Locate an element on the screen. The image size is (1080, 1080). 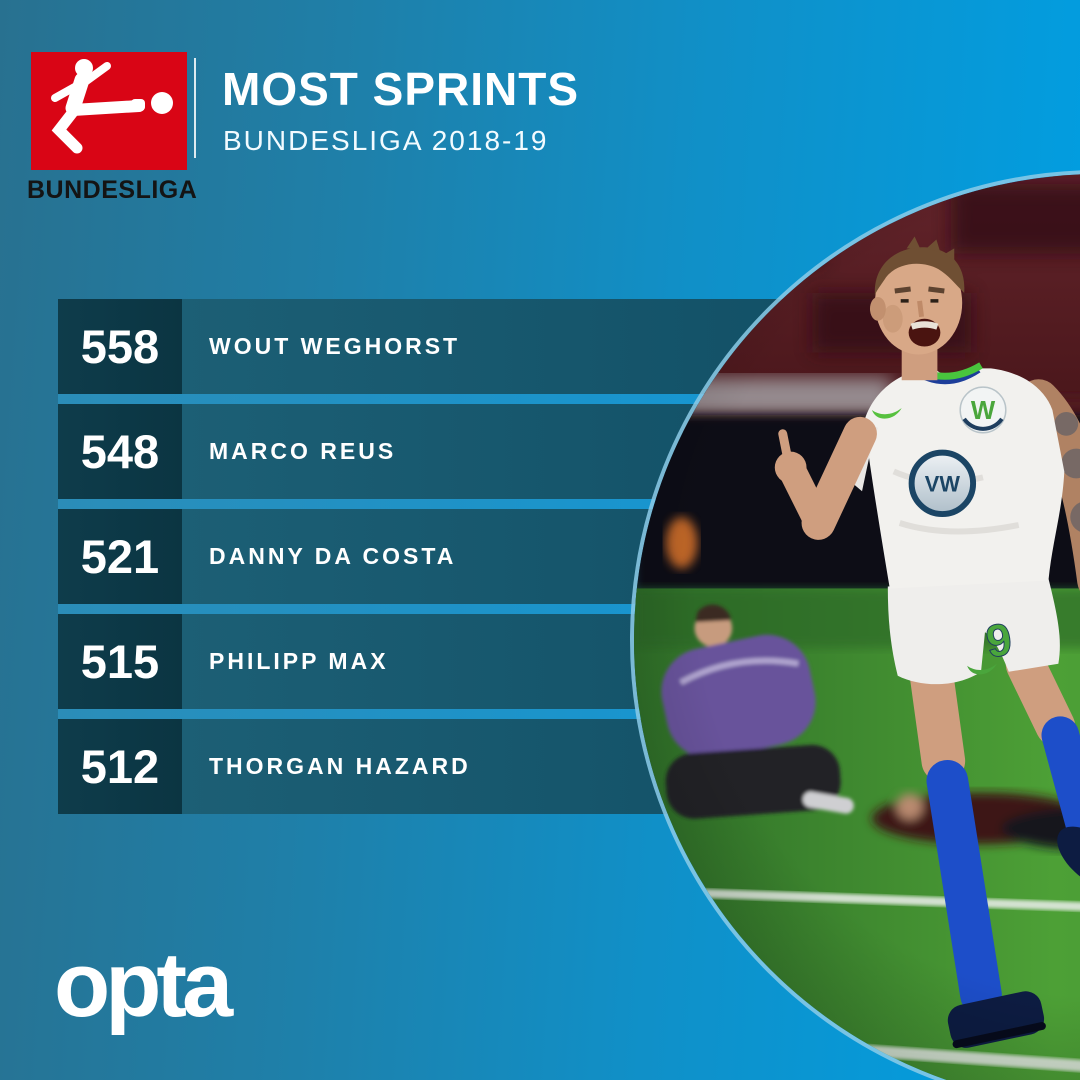
bundesliga-wordmark: BUNDESLIGA is located at coordinates (112, 190).